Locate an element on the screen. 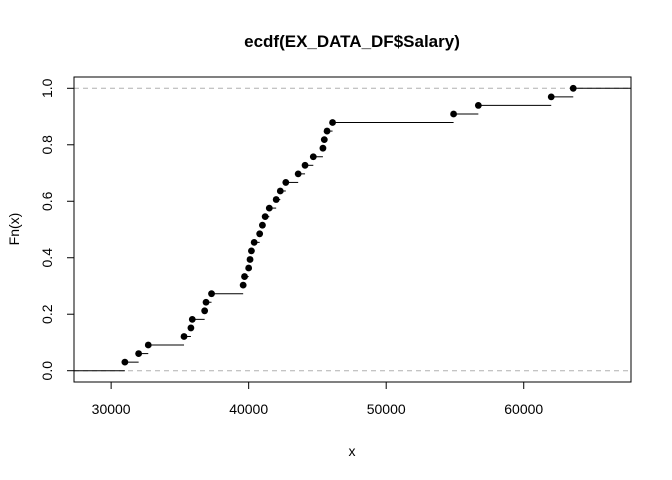 The image size is (672, 480). y-axis: 0.0 0.2 0.4 0.6 0.8 1.0 is located at coordinates (57, 229).